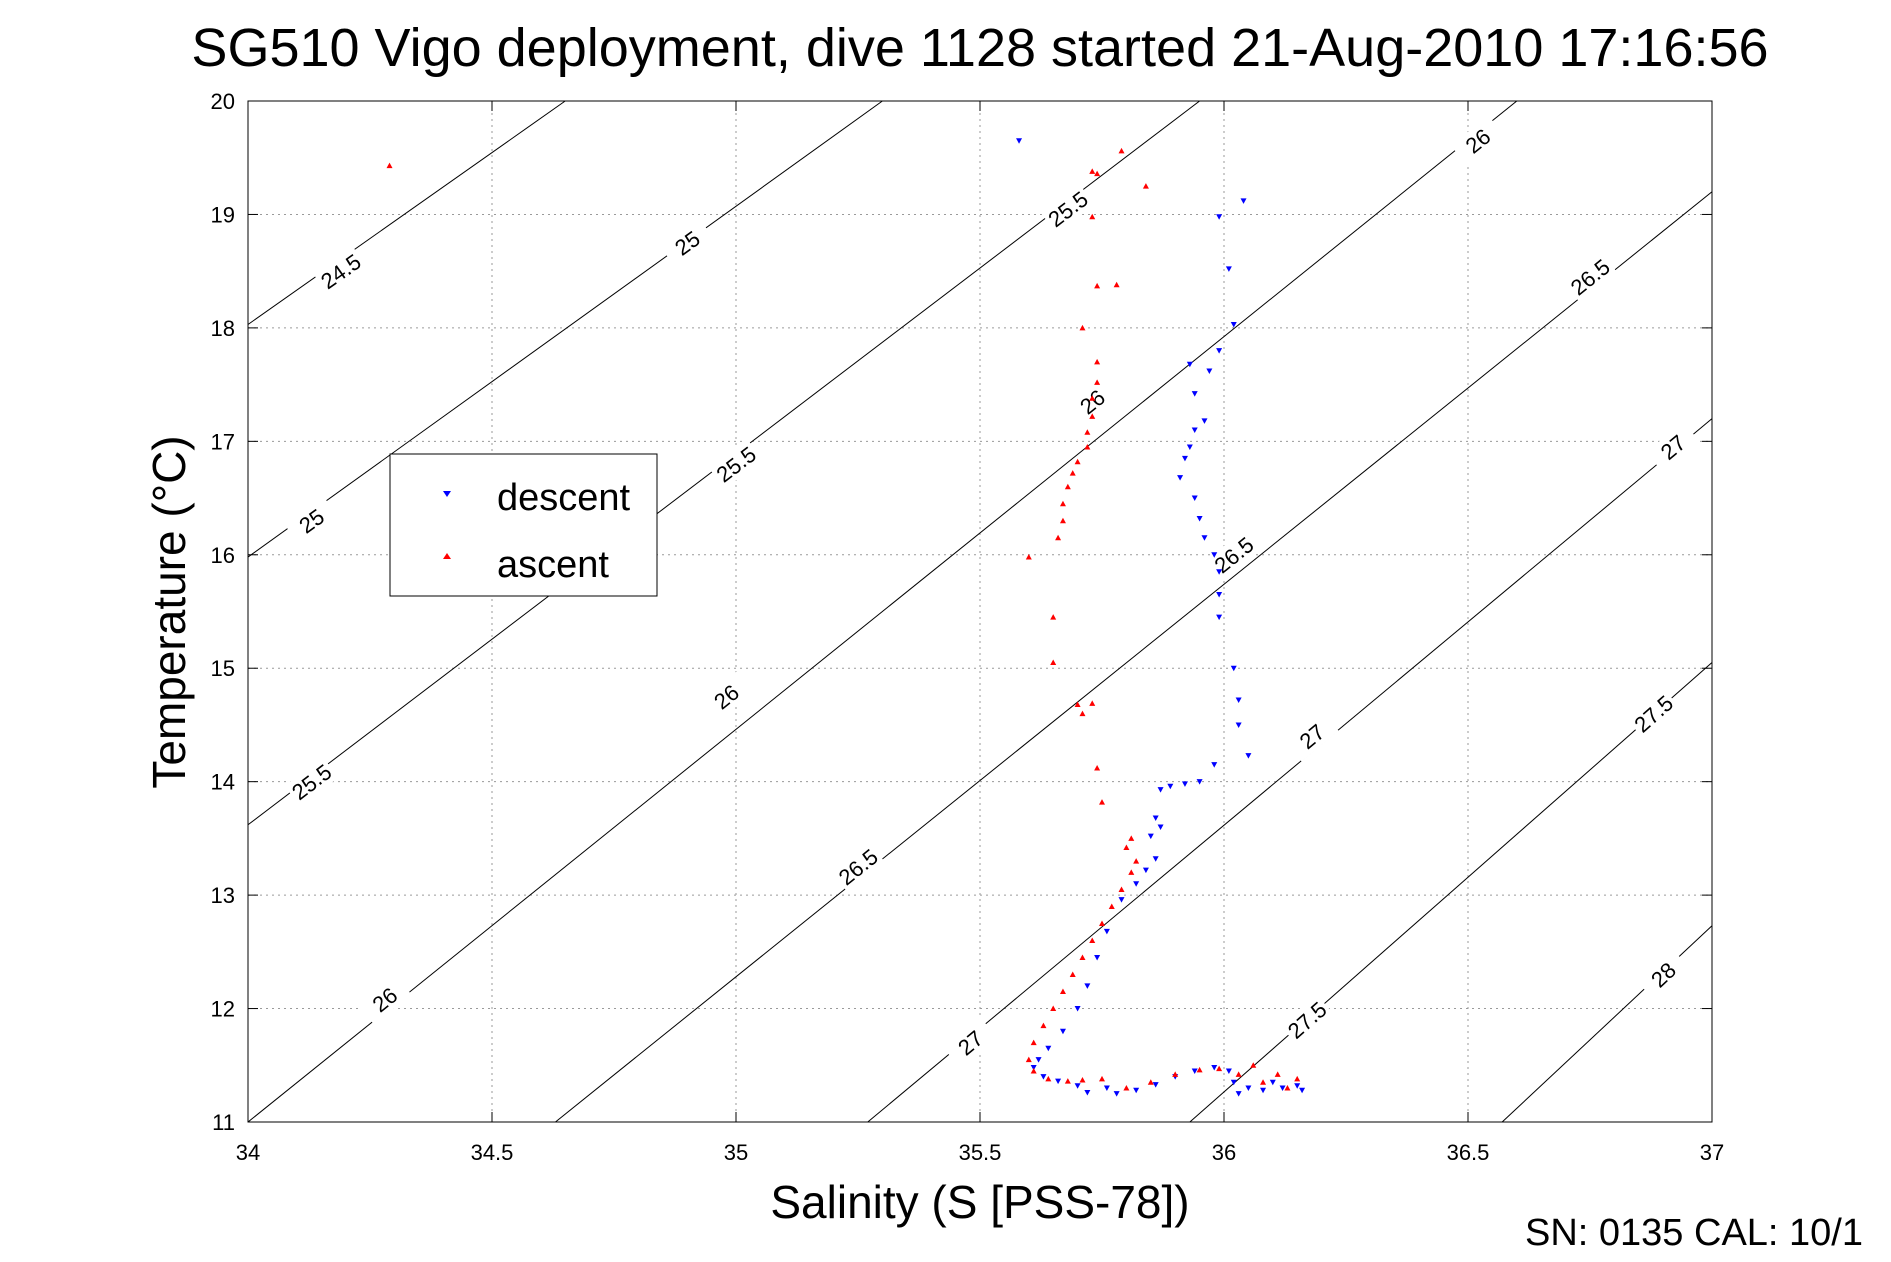  Describe the element at coordinates (492, 1152) in the screenshot. I see `x-tick-label: 34.5` at that location.